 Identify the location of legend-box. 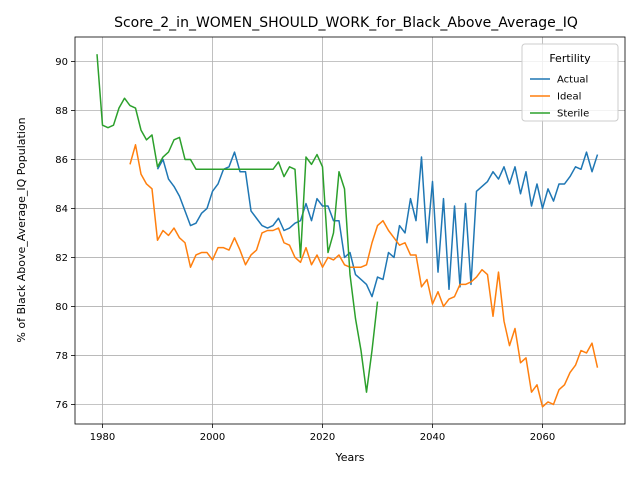
(570, 82).